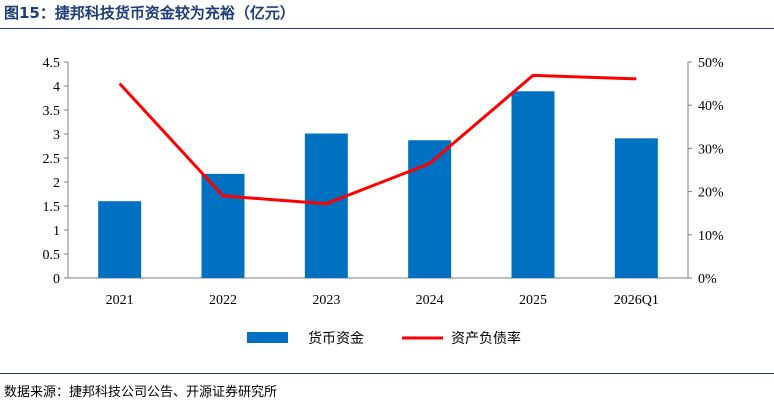  I want to click on source-divider, so click(387, 373).